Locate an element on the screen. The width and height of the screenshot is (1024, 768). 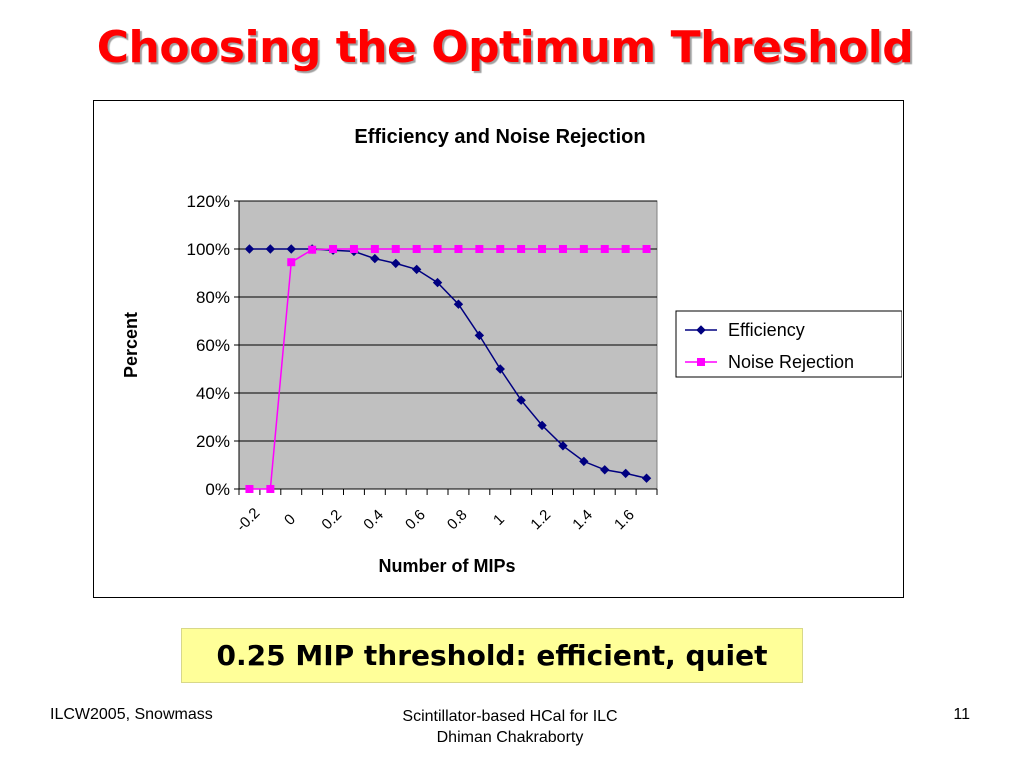
y-axis-label: Percent is located at coordinates (131, 345).